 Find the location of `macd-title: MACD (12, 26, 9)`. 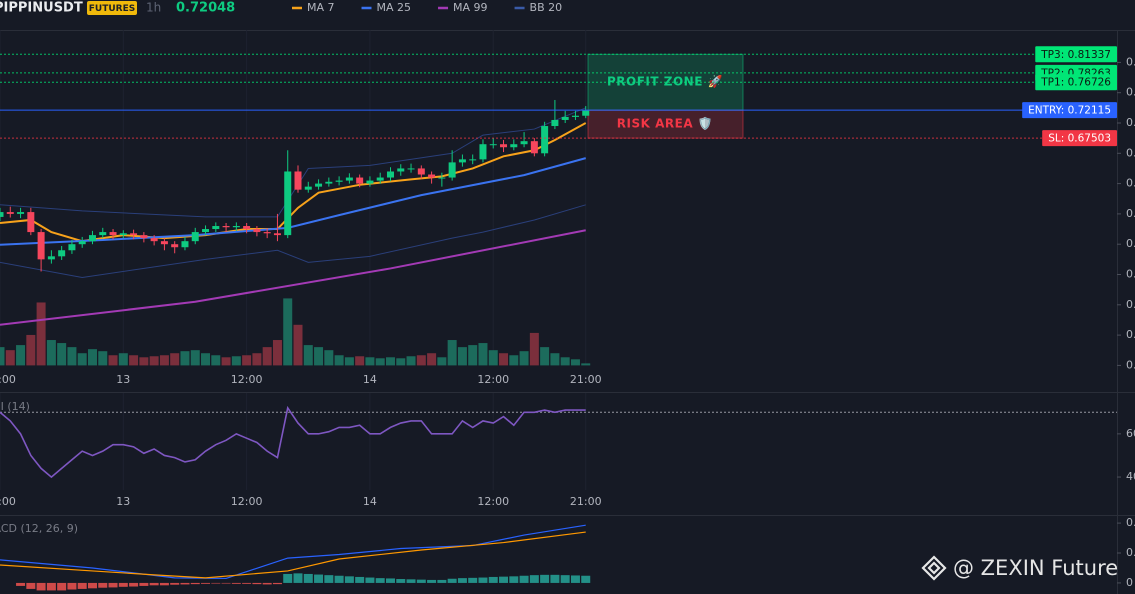

macd-title: MACD (12, 26, 9) is located at coordinates (39, 528).